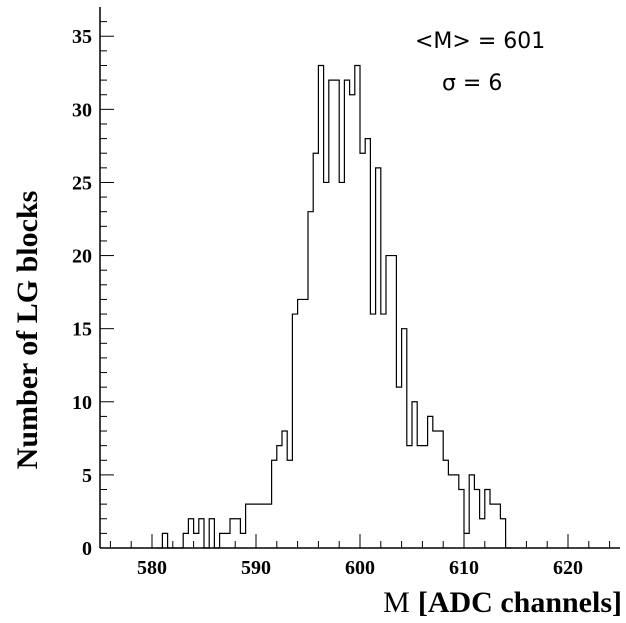 The image size is (626, 623). I want to click on x-axis-label-plain: M, so click(396, 602).